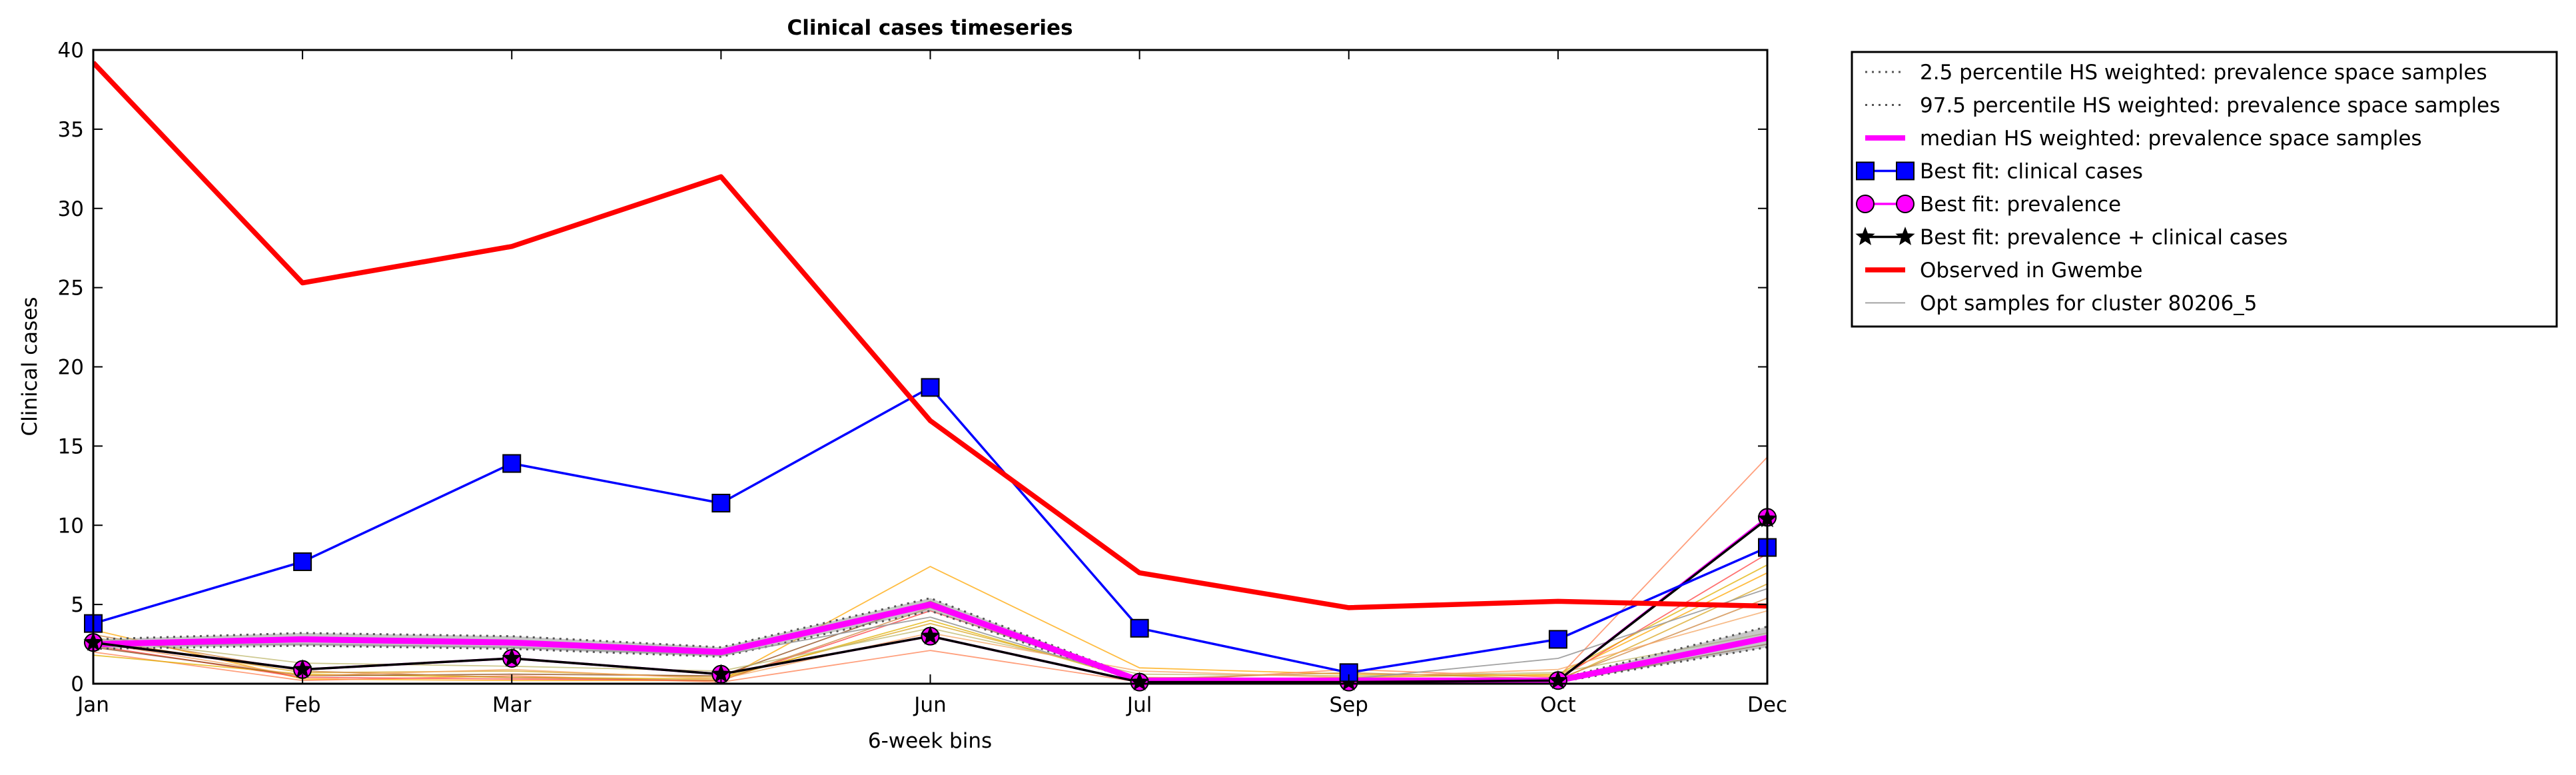 The image size is (2576, 775). What do you see at coordinates (1139, 705) in the screenshot?
I see `x-tick-label: Jul` at bounding box center [1139, 705].